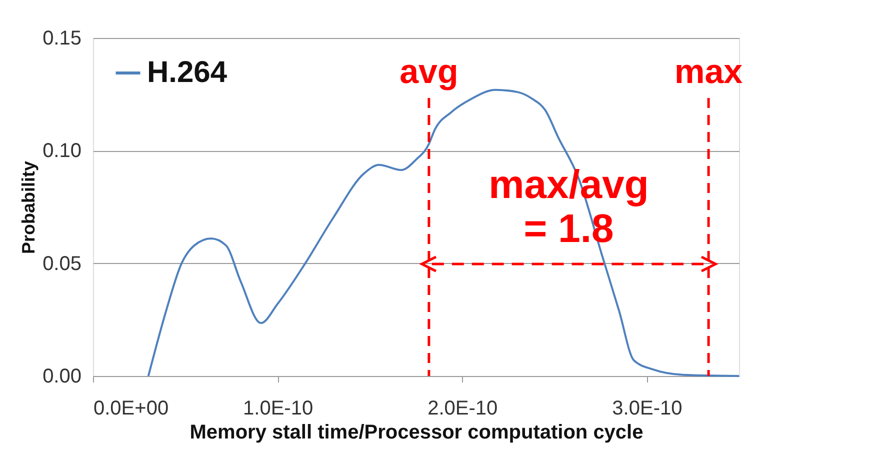  What do you see at coordinates (647, 409) in the screenshot?
I see `x-tick-label: 3.0E-10` at bounding box center [647, 409].